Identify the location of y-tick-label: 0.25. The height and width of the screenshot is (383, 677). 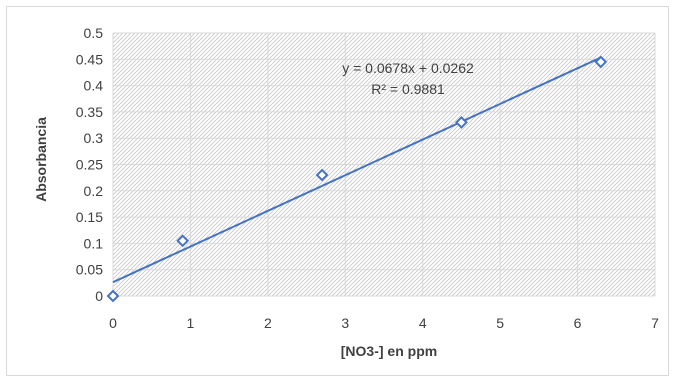
(89, 165).